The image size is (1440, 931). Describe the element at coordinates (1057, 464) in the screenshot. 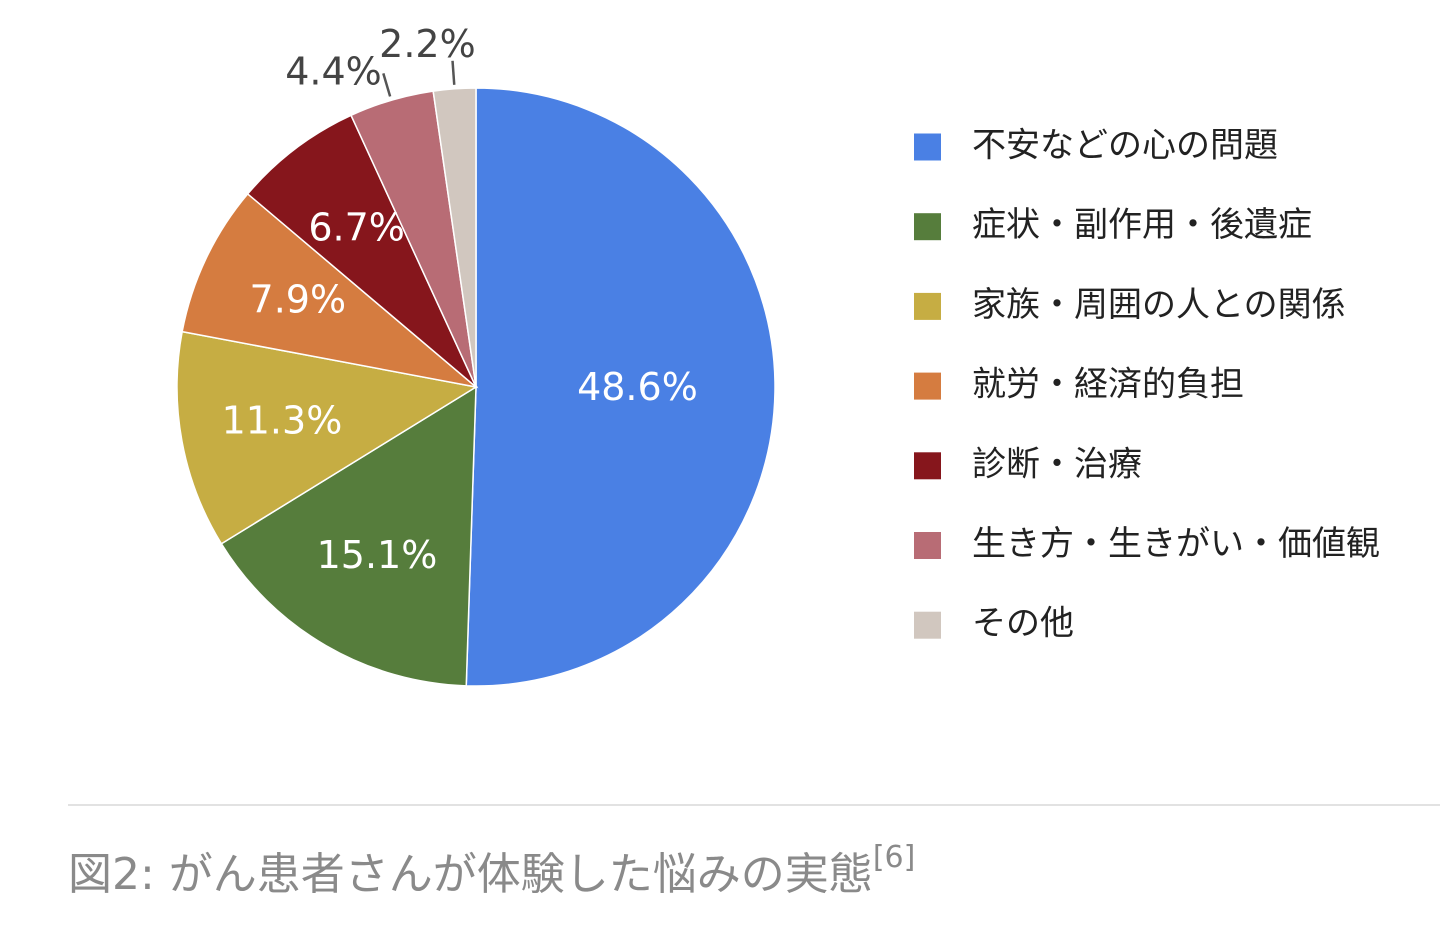

I see `legend-label-5: 診断・治療` at that location.